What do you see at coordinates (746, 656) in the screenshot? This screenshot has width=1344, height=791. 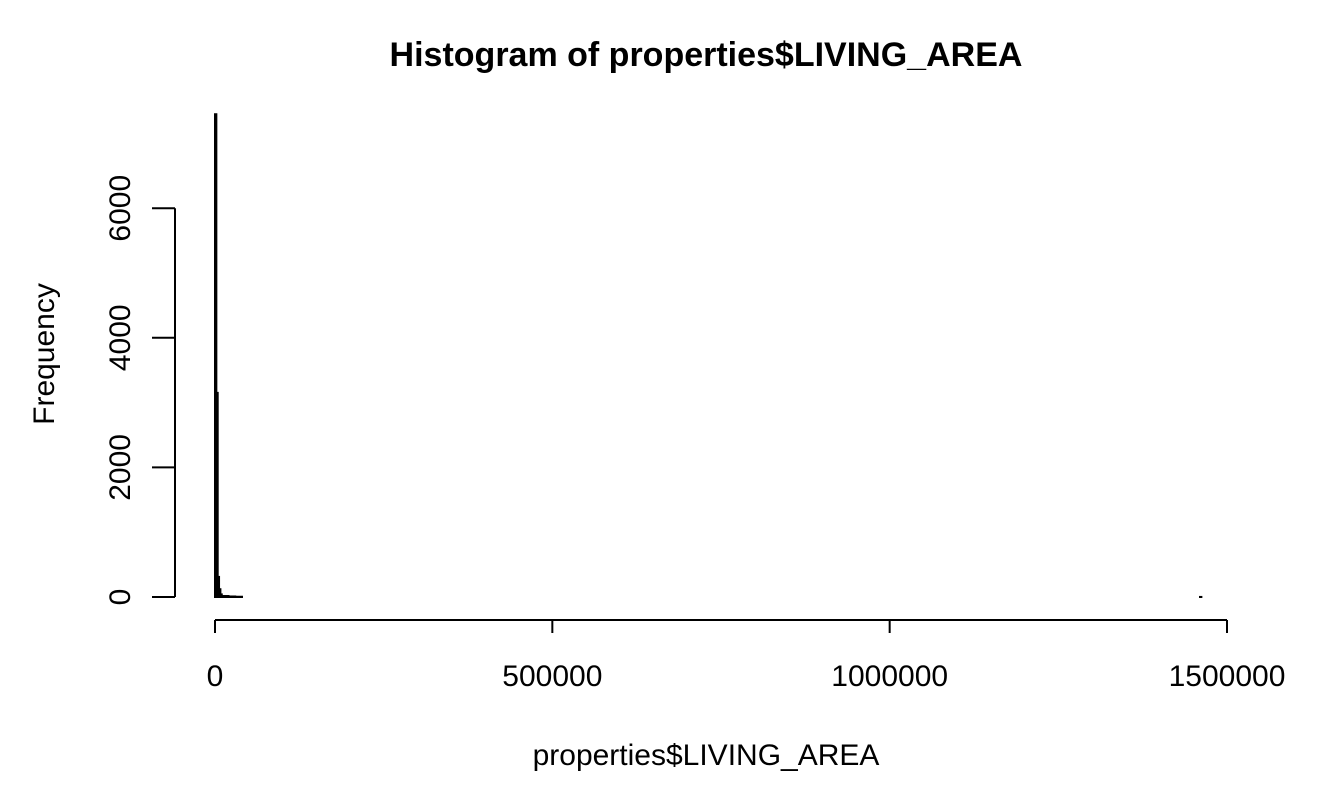 I see `x-axis: 0 500000 1000000 1500000` at bounding box center [746, 656].